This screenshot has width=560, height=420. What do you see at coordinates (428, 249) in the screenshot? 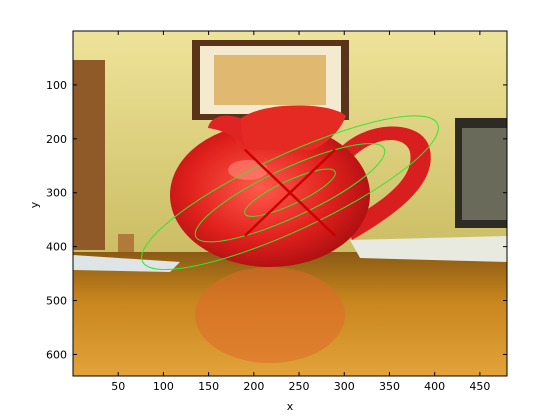
I see `papers-right` at bounding box center [428, 249].